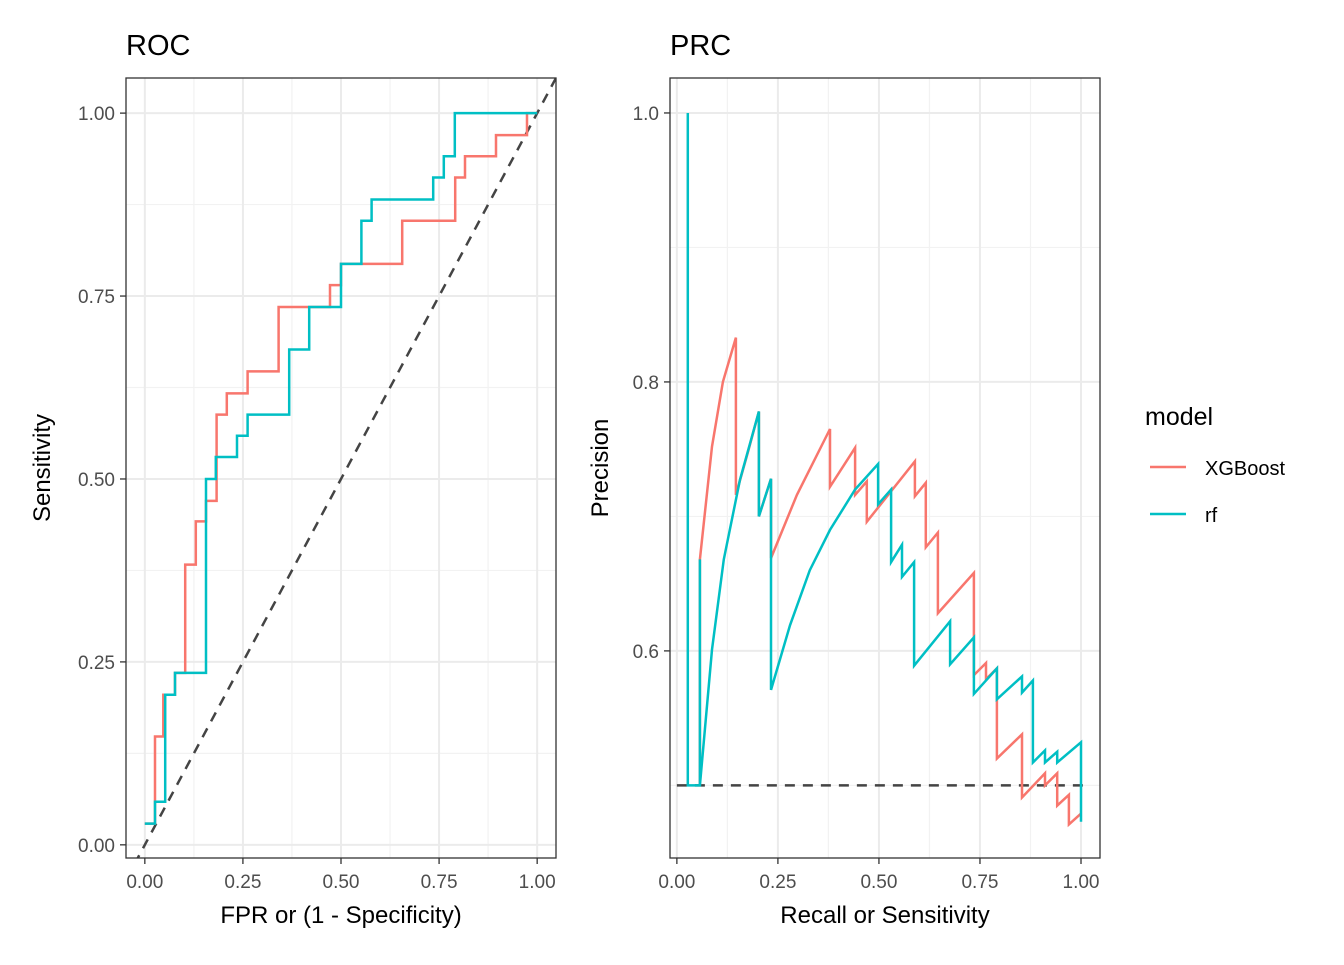 The image size is (1344, 965). Describe the element at coordinates (96, 846) in the screenshot. I see `y-tick-label: 0.00` at that location.